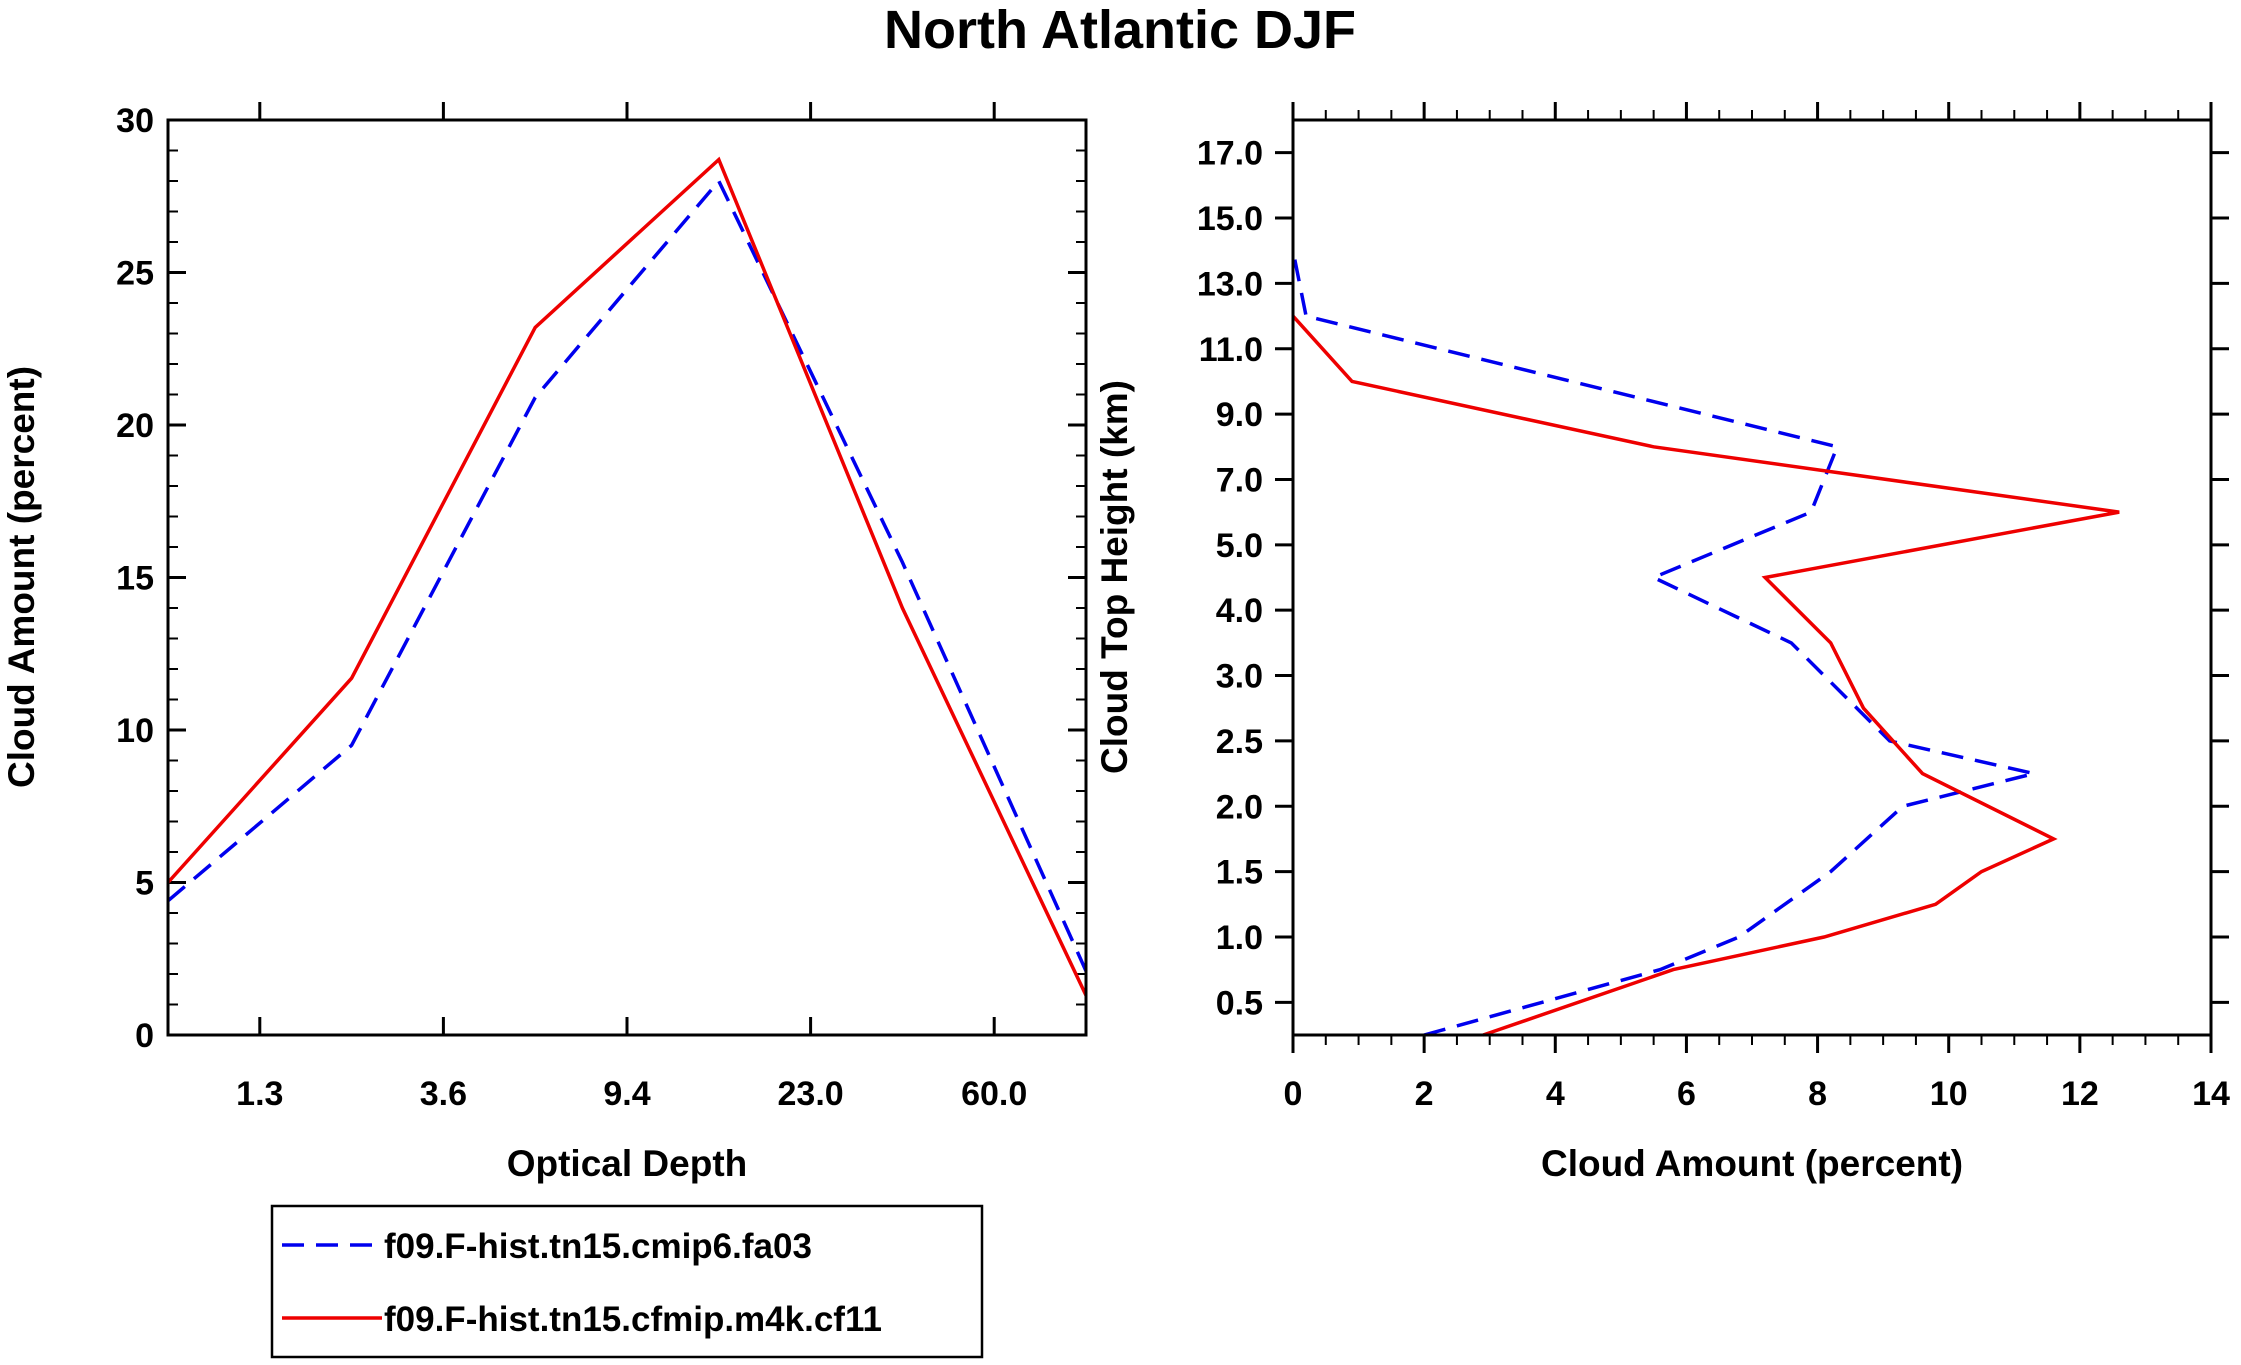  Describe the element at coordinates (1239, 480) in the screenshot. I see `y-tick-label: 7.0` at that location.